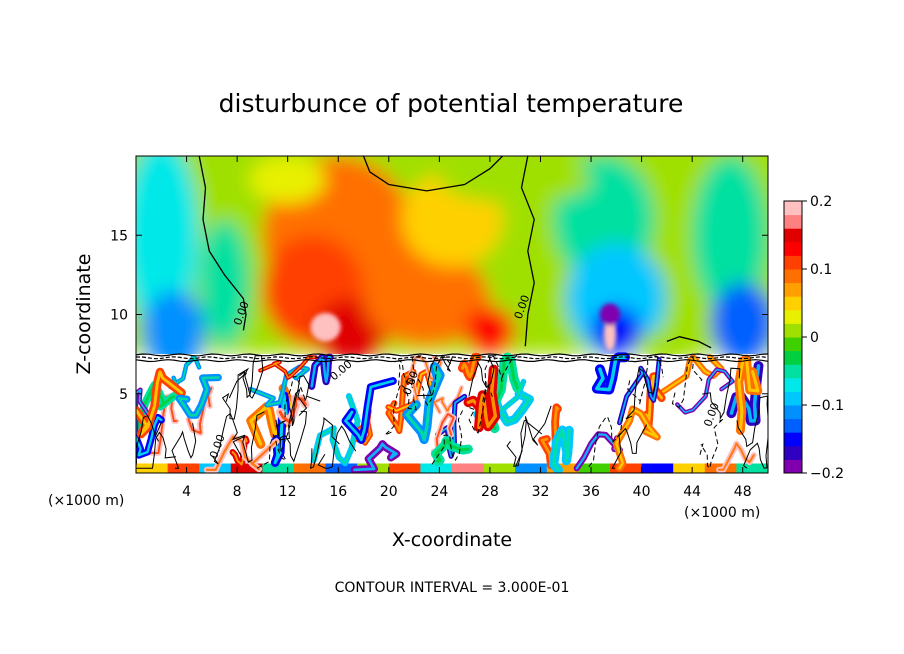 The height and width of the screenshot is (654, 904). What do you see at coordinates (743, 492) in the screenshot?
I see `x-tick-label: 48` at bounding box center [743, 492].